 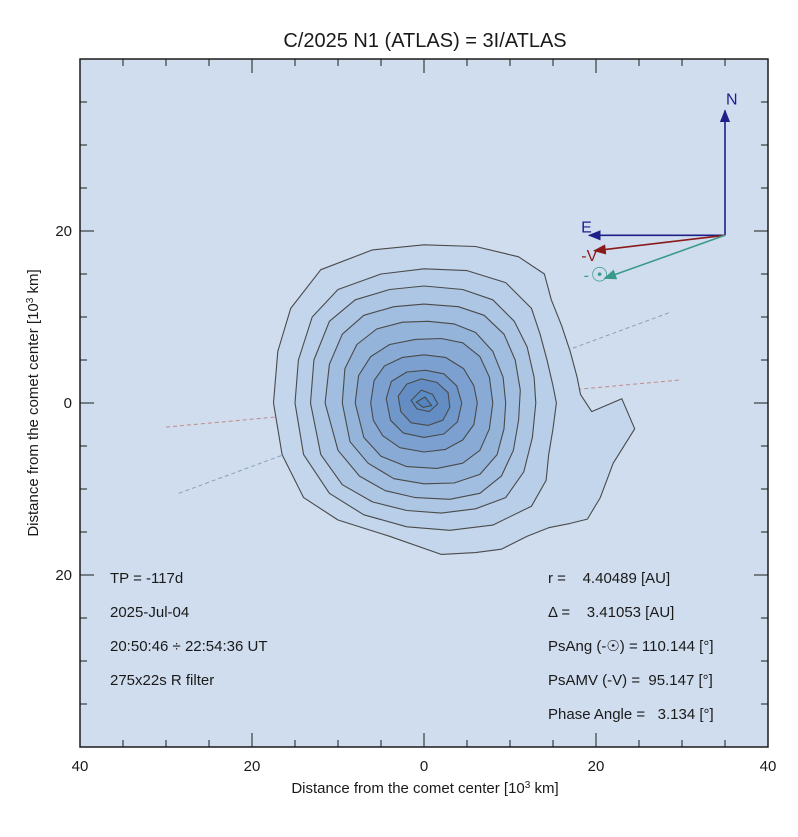 What do you see at coordinates (407, 788) in the screenshot?
I see `x-axis-label-text: Distance from the comet center [10` at bounding box center [407, 788].